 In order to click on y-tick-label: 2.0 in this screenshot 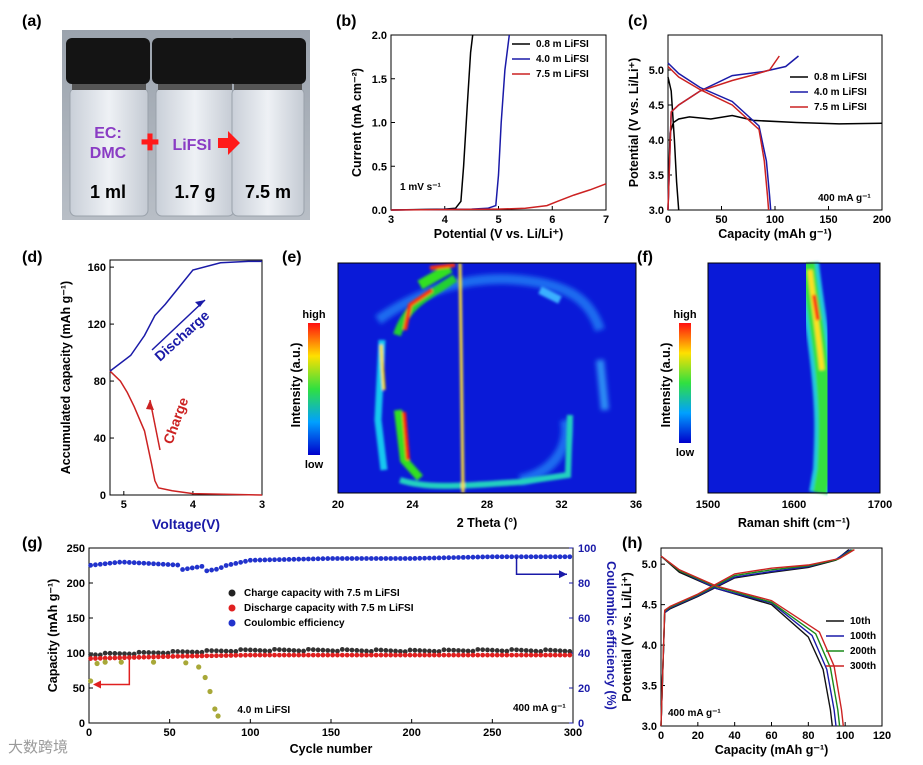, I will do `click(379, 36)`.